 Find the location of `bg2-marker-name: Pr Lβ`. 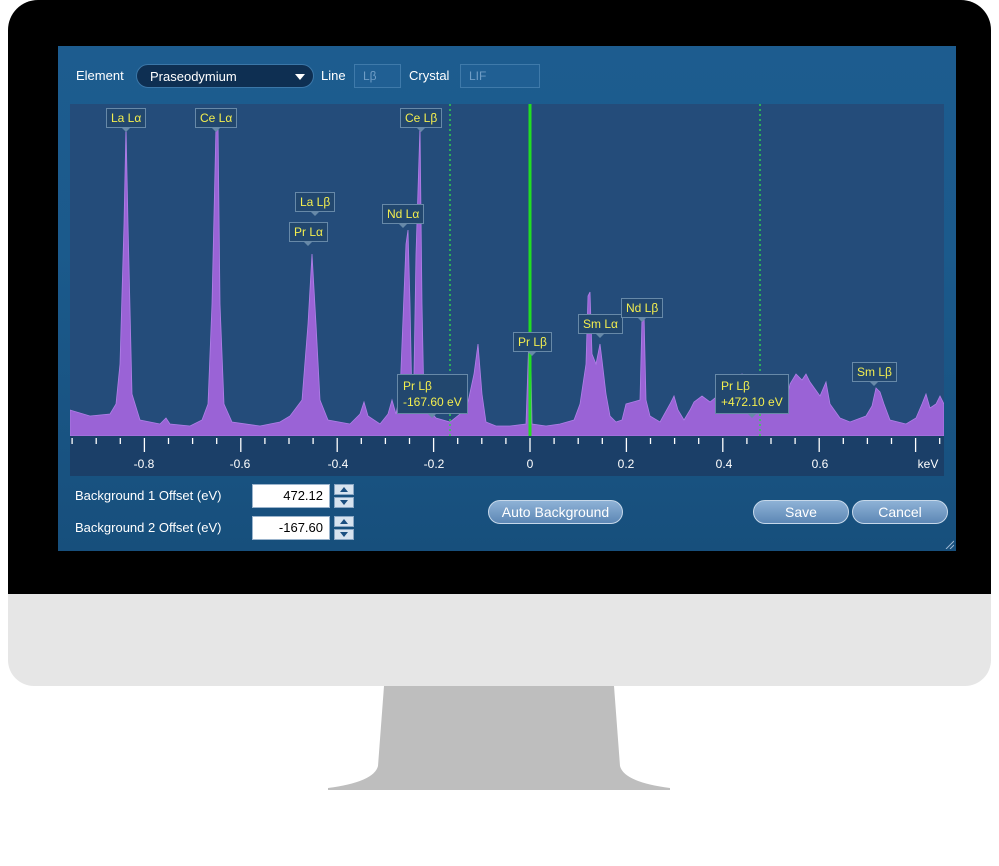

bg2-marker-name: Pr Lβ is located at coordinates (417, 386).